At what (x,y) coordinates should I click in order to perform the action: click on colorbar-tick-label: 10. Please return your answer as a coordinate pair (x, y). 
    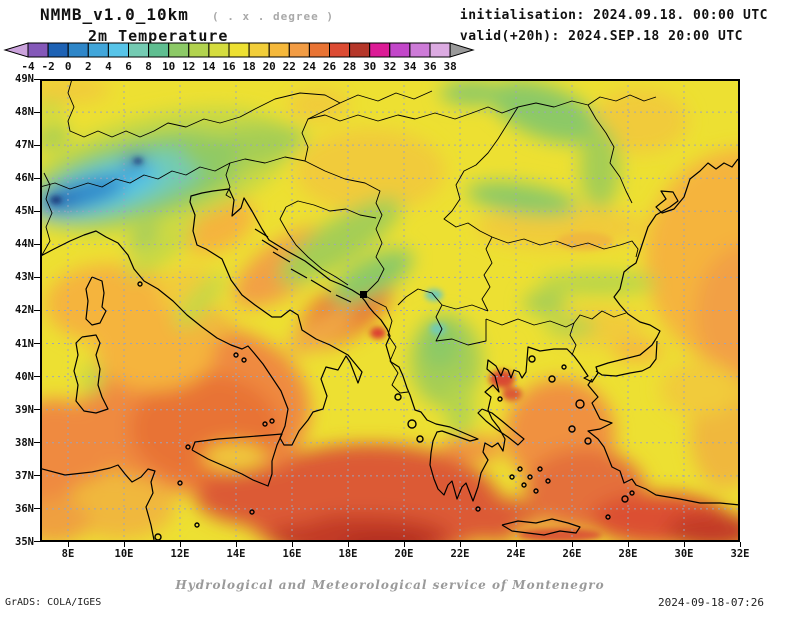
    Looking at the image, I should click on (168, 66).